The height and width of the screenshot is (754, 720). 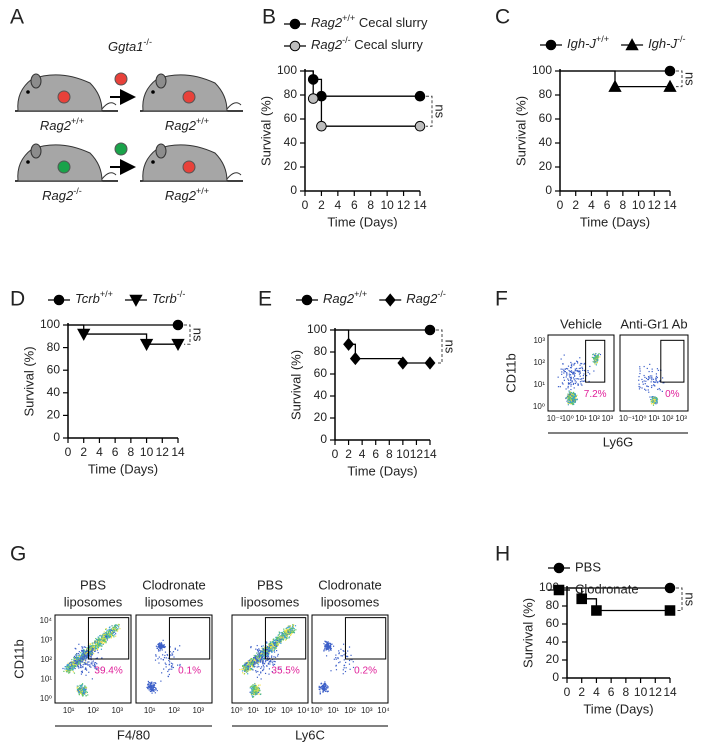 What do you see at coordinates (670, 71) in the screenshot?
I see `marker` at bounding box center [670, 71].